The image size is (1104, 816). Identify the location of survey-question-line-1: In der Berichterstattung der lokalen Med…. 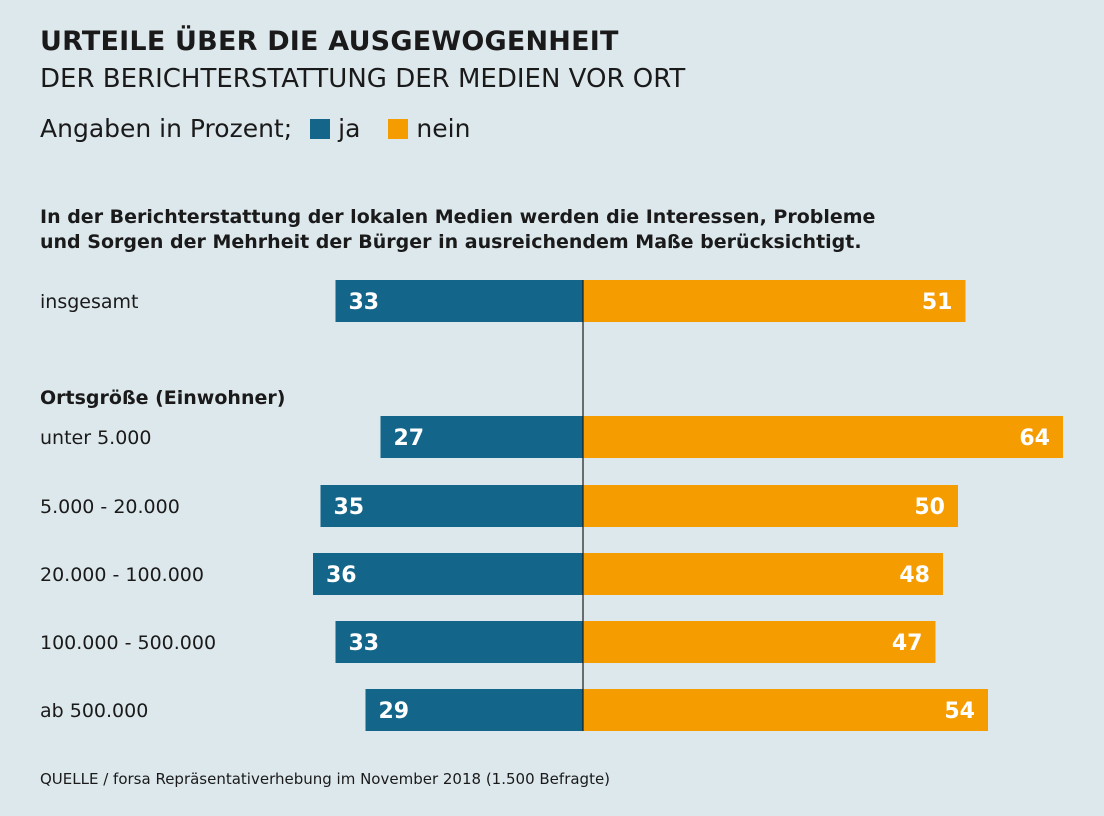
(458, 217).